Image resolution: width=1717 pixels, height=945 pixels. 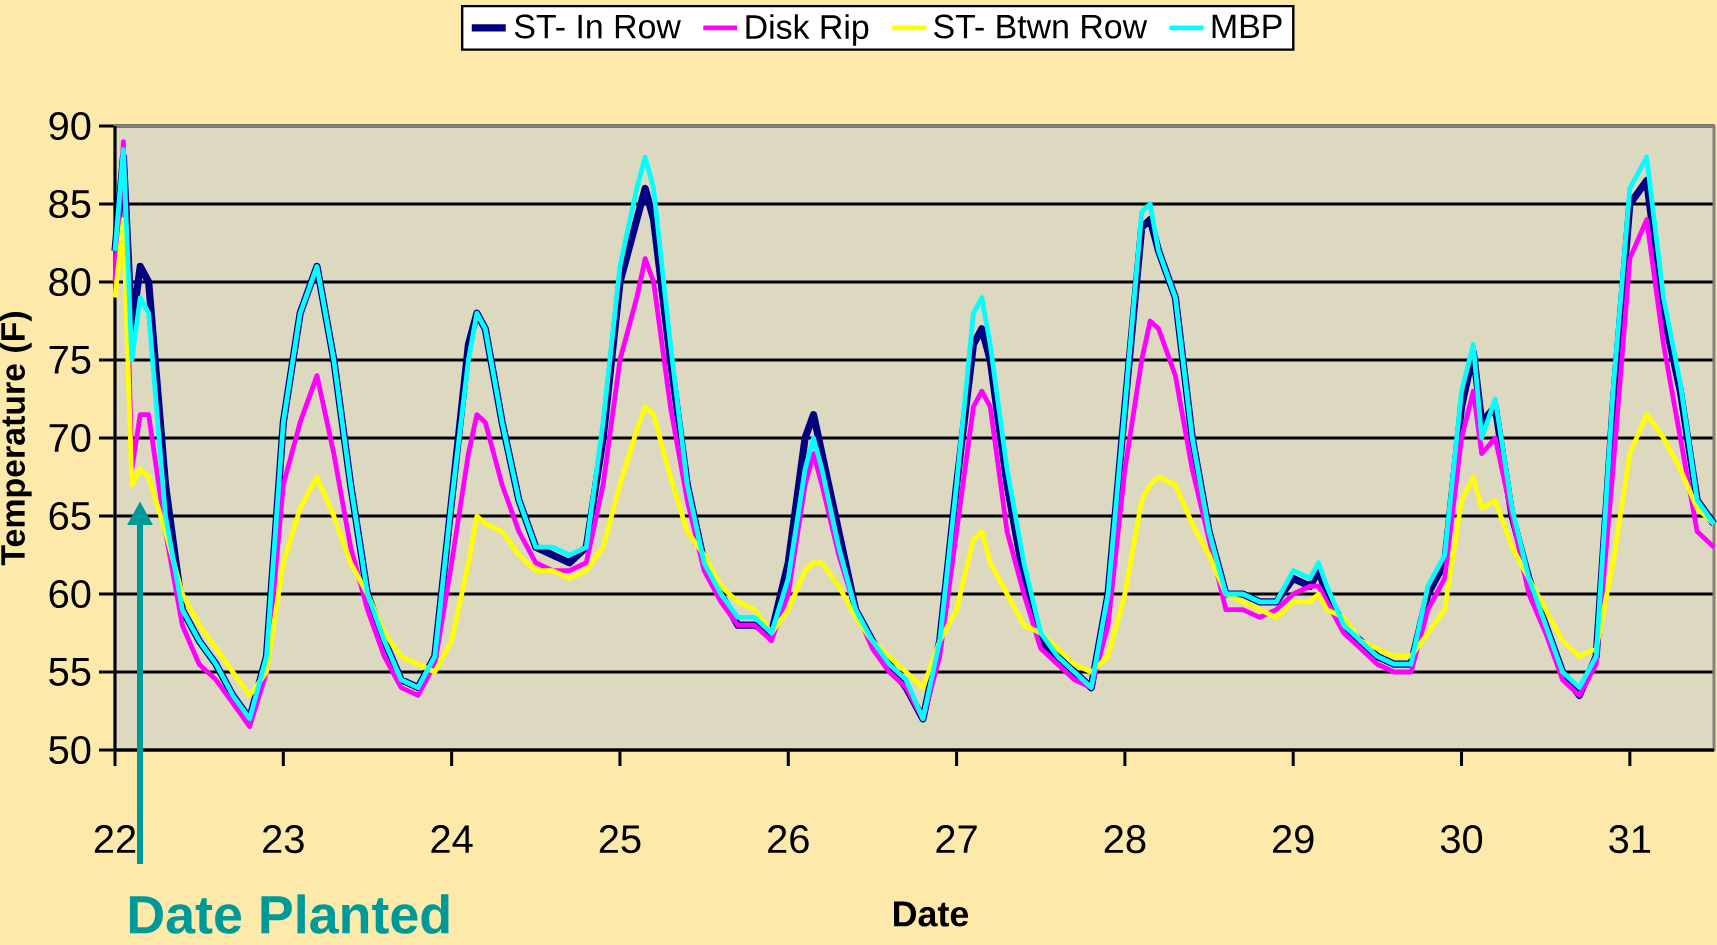 What do you see at coordinates (70, 438) in the screenshot?
I see `y-tick-label: 70` at bounding box center [70, 438].